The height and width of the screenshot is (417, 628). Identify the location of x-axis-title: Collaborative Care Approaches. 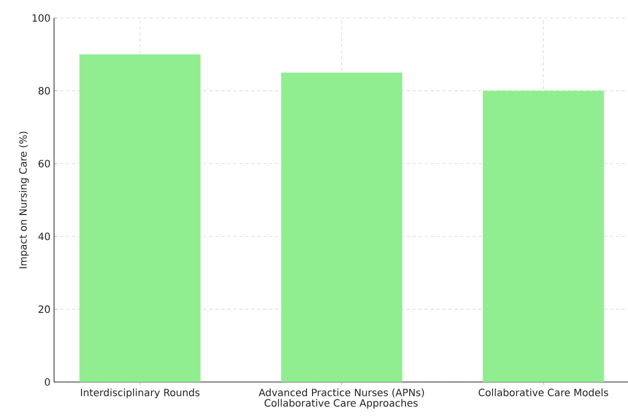
(341, 403).